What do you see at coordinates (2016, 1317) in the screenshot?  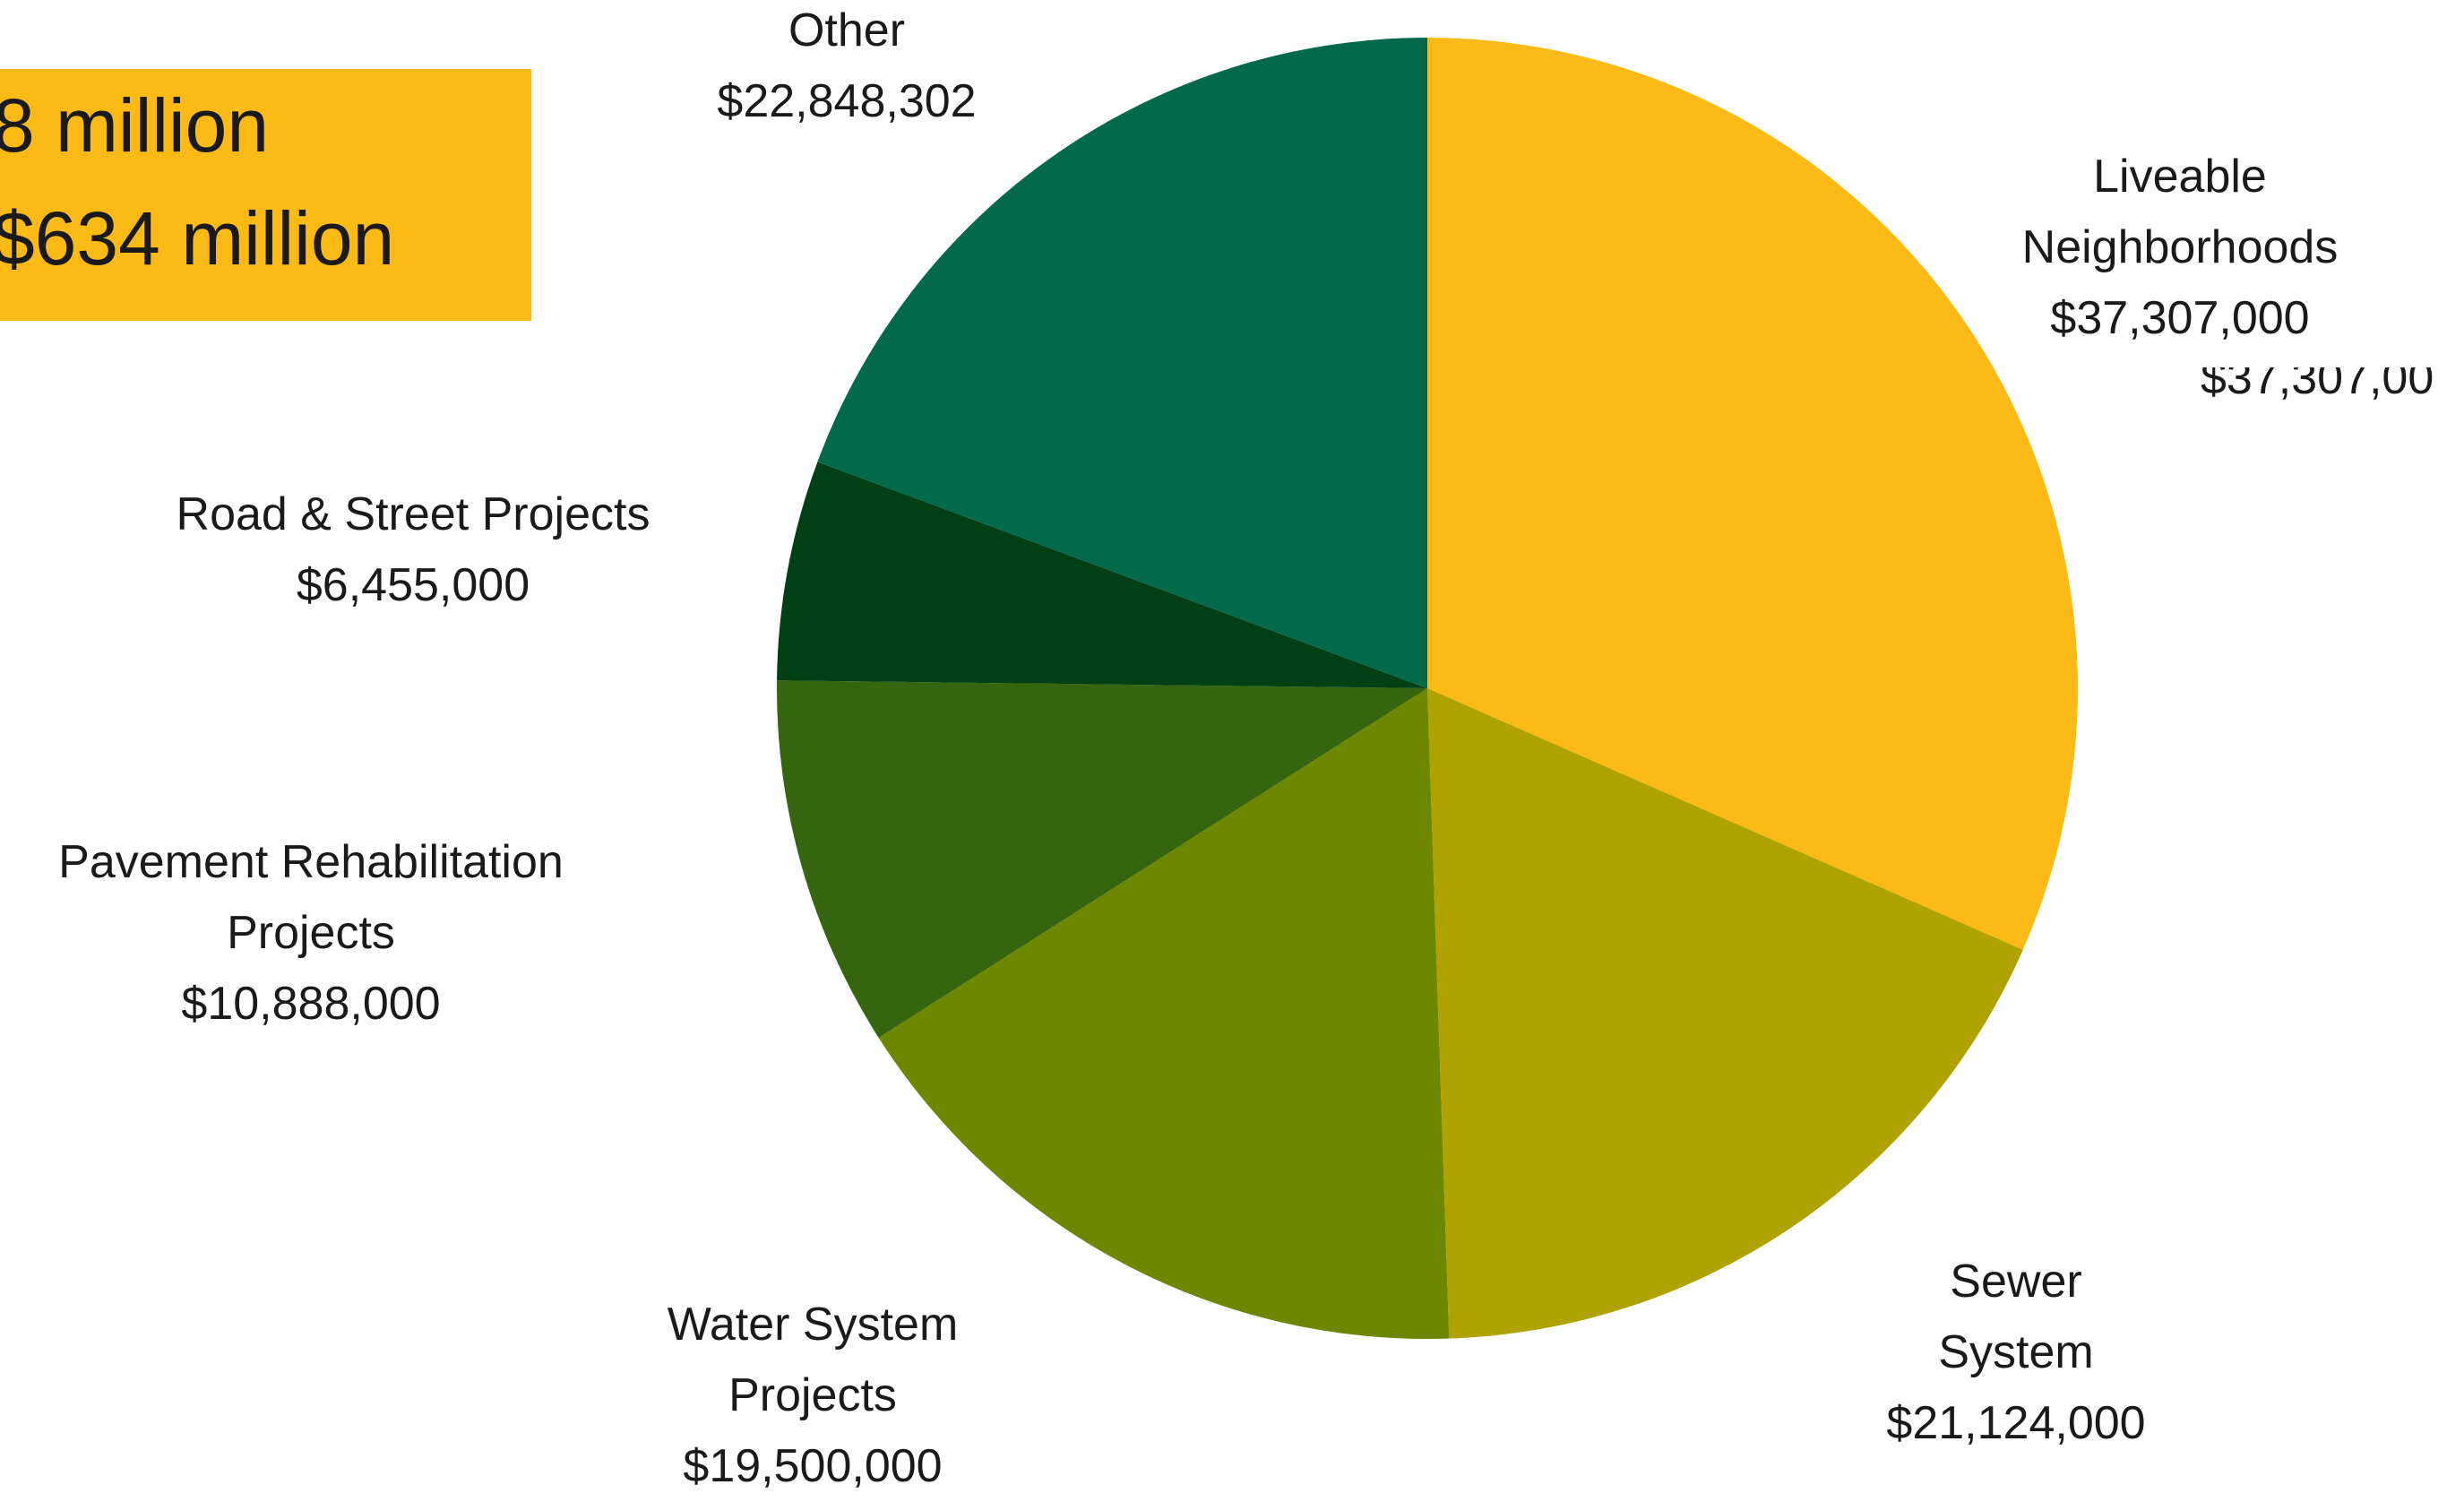 I see `category-label: Sewer System` at bounding box center [2016, 1317].